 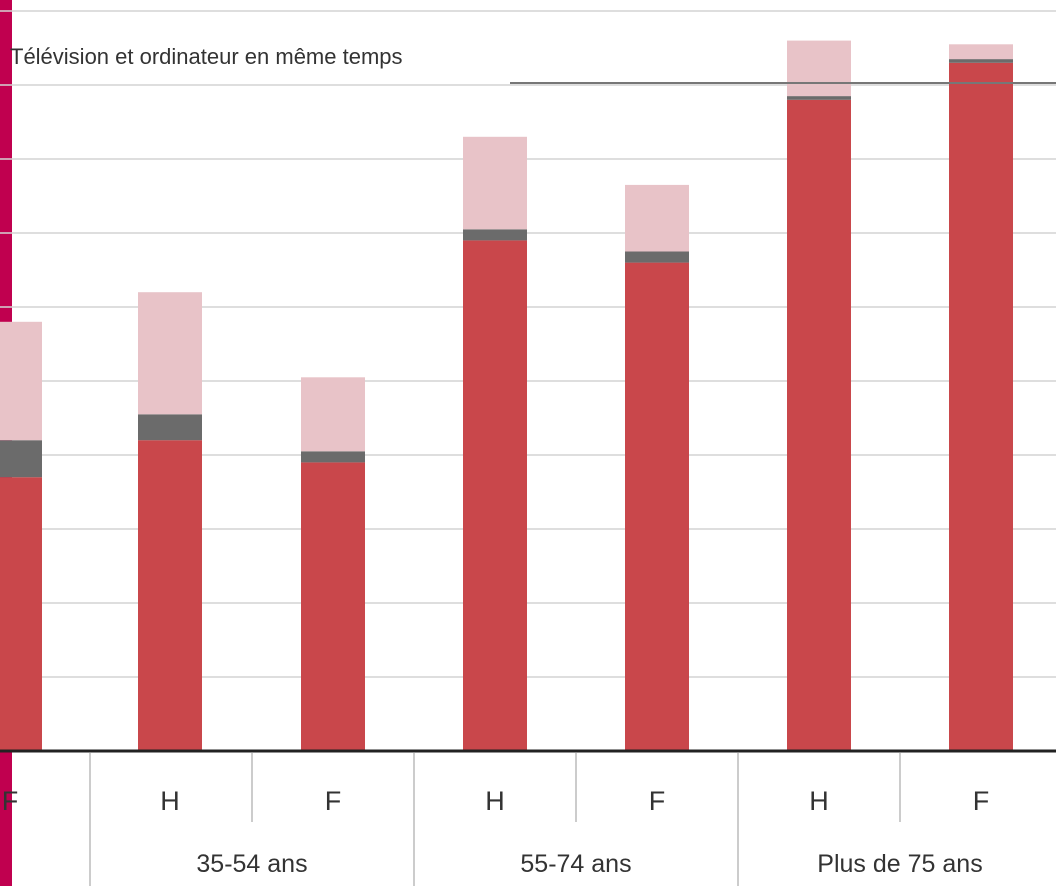 What do you see at coordinates (575, 864) in the screenshot?
I see `age-group-label: 55-74 ans` at bounding box center [575, 864].